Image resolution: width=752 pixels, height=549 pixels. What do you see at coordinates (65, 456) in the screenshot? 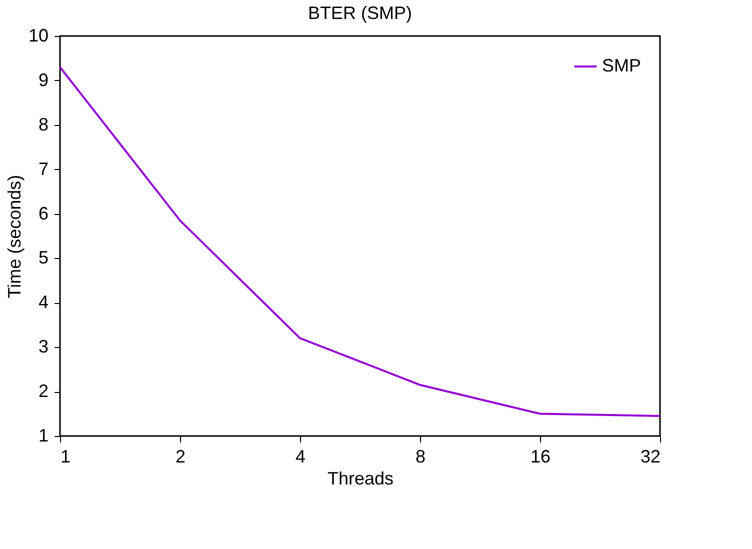
I see `x-tick-label: 1` at bounding box center [65, 456].